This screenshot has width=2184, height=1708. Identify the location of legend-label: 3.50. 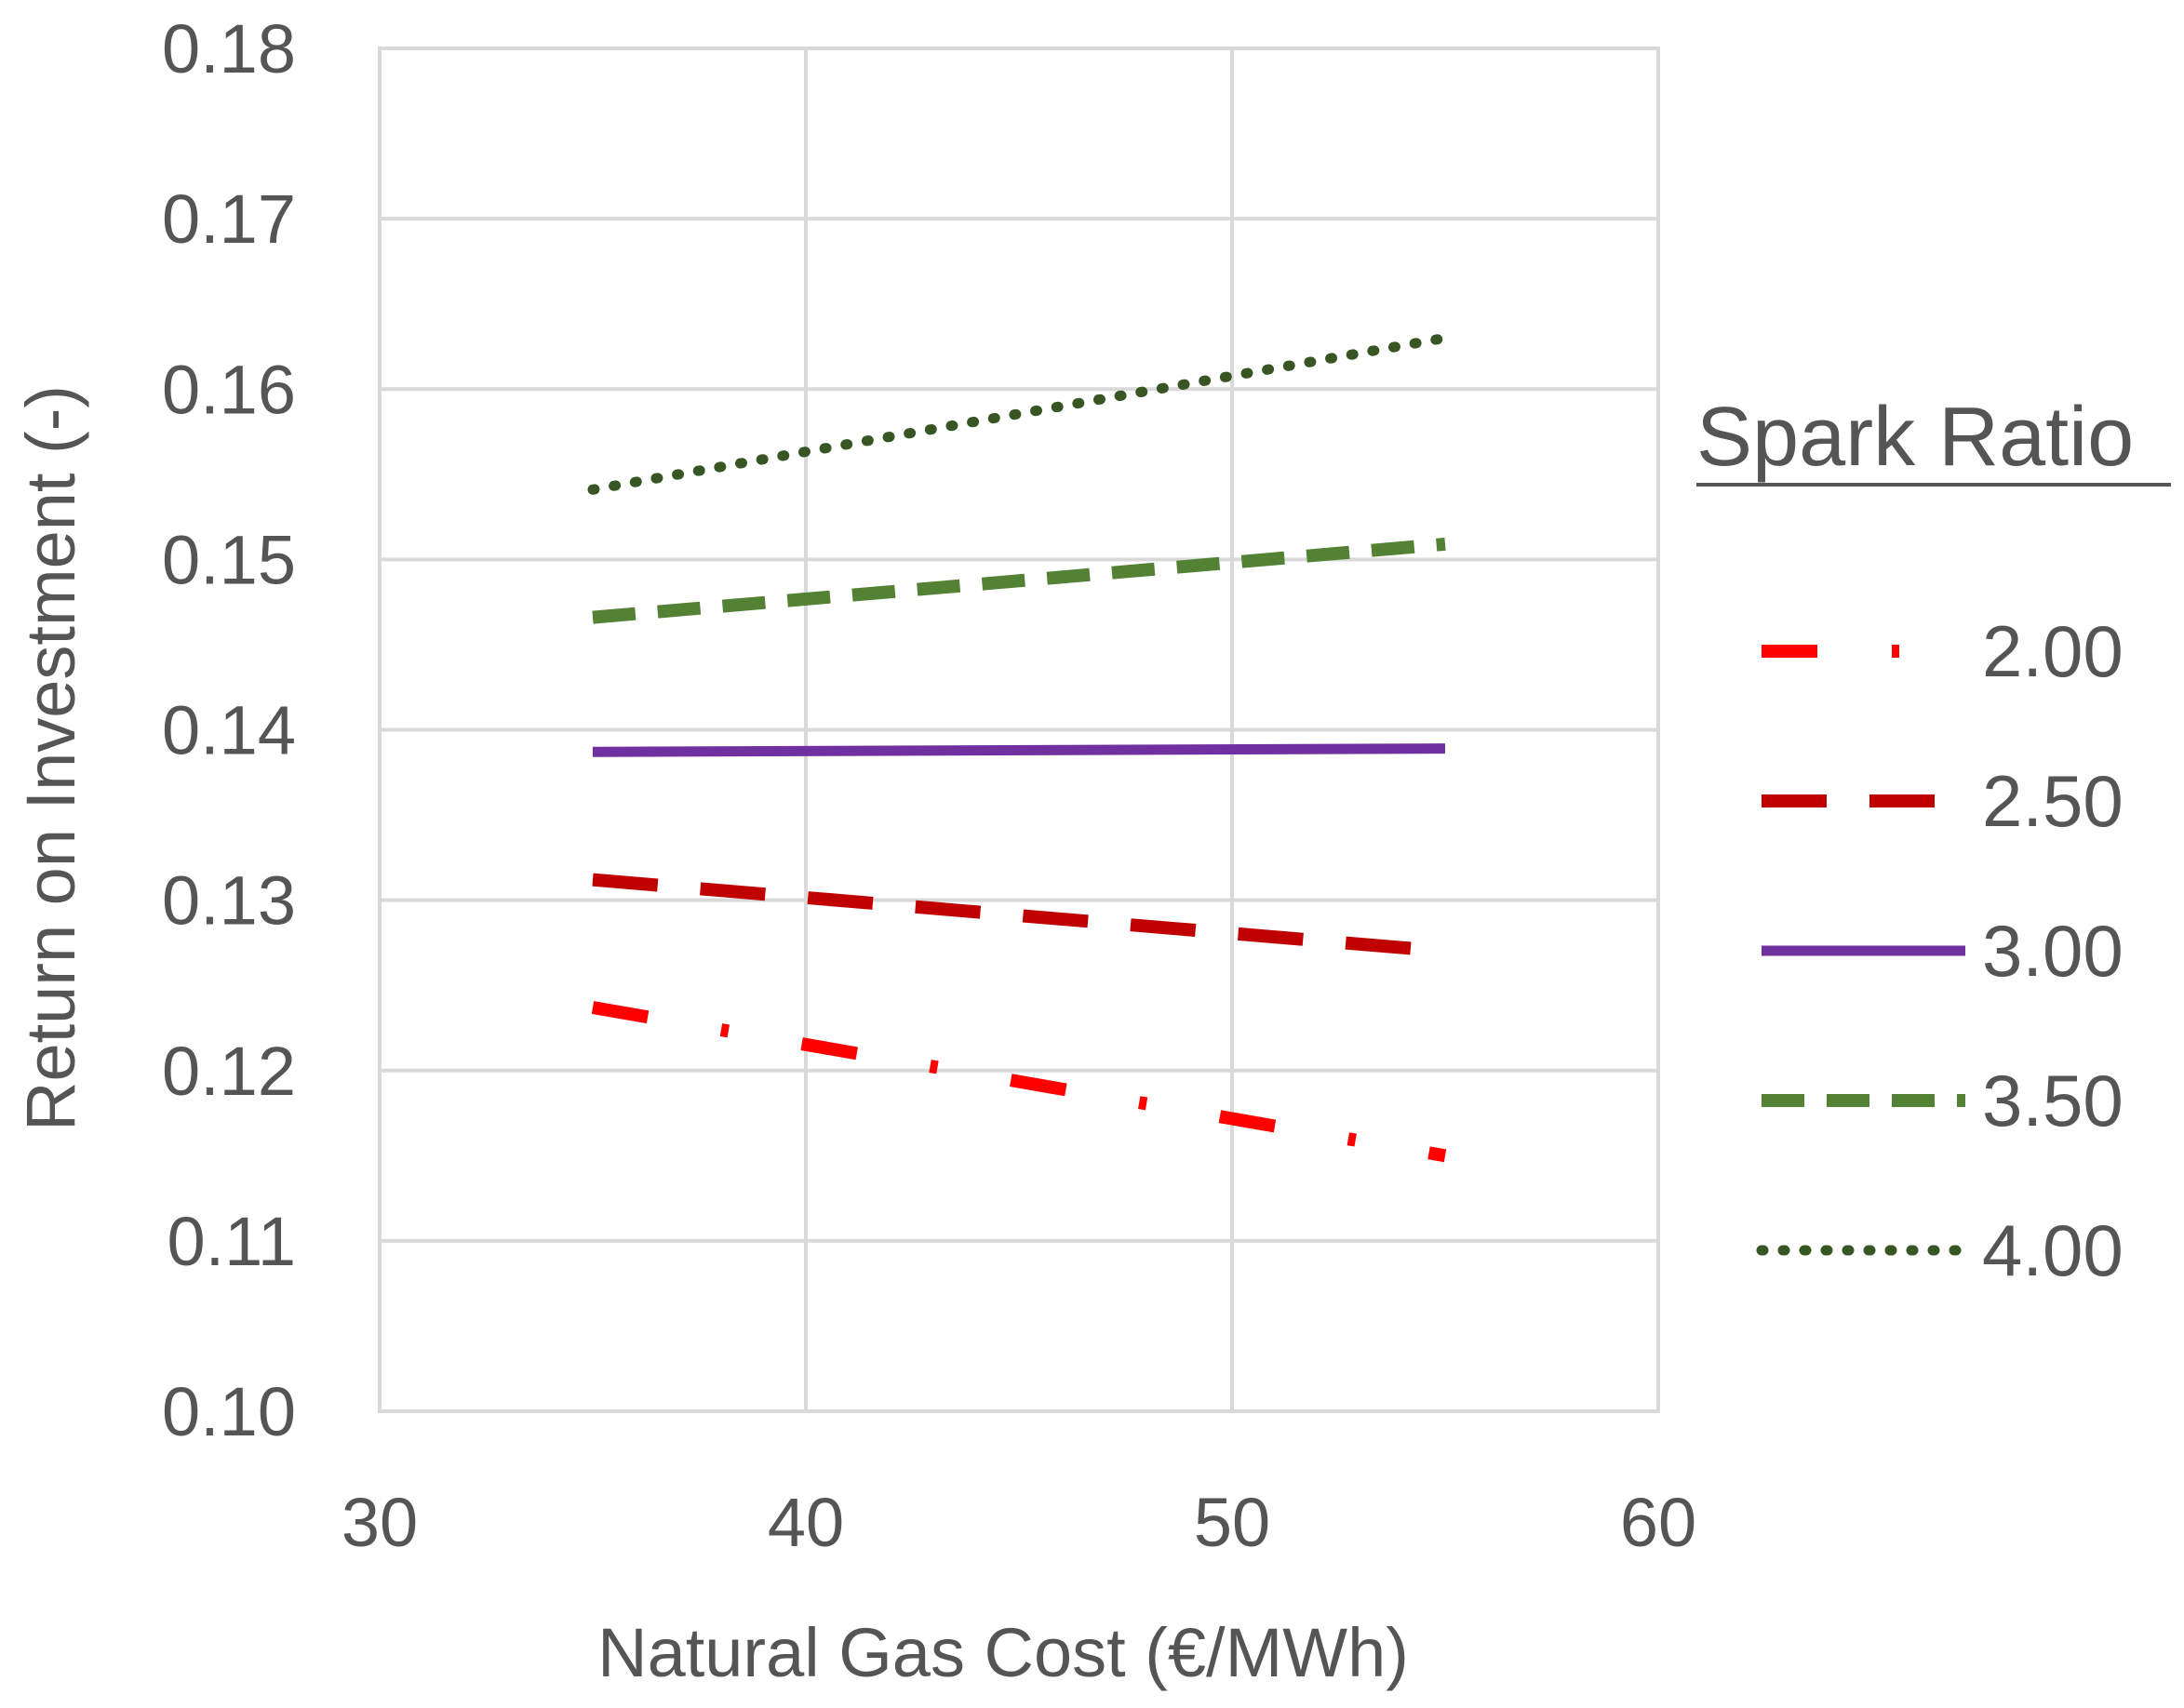
(2053, 1100).